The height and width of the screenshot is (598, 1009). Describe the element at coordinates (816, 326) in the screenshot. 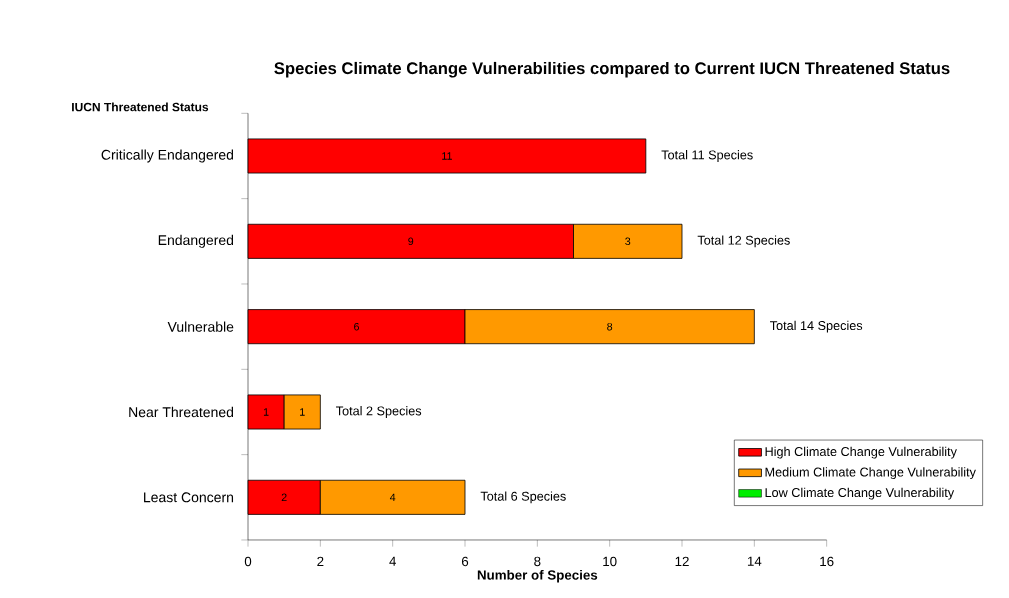

I see `total-label: Total 14 Species` at that location.